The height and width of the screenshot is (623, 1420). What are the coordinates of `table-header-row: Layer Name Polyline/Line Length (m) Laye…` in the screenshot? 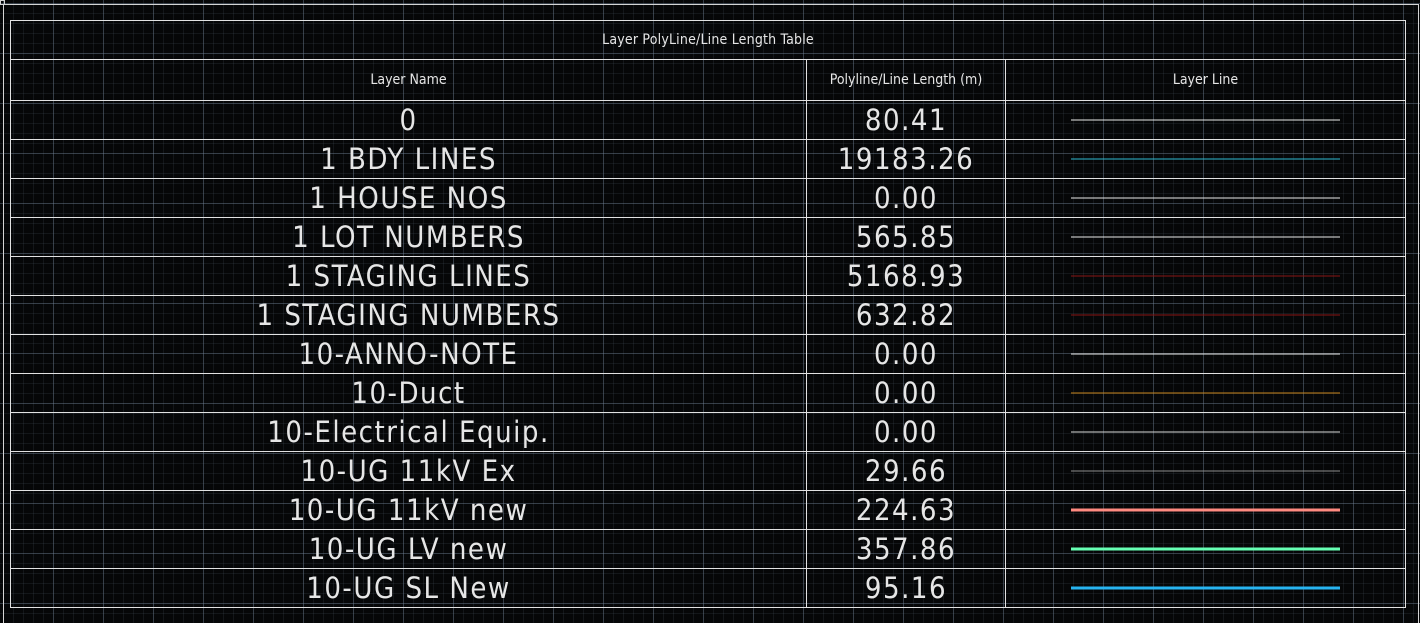 It's located at (708, 80).